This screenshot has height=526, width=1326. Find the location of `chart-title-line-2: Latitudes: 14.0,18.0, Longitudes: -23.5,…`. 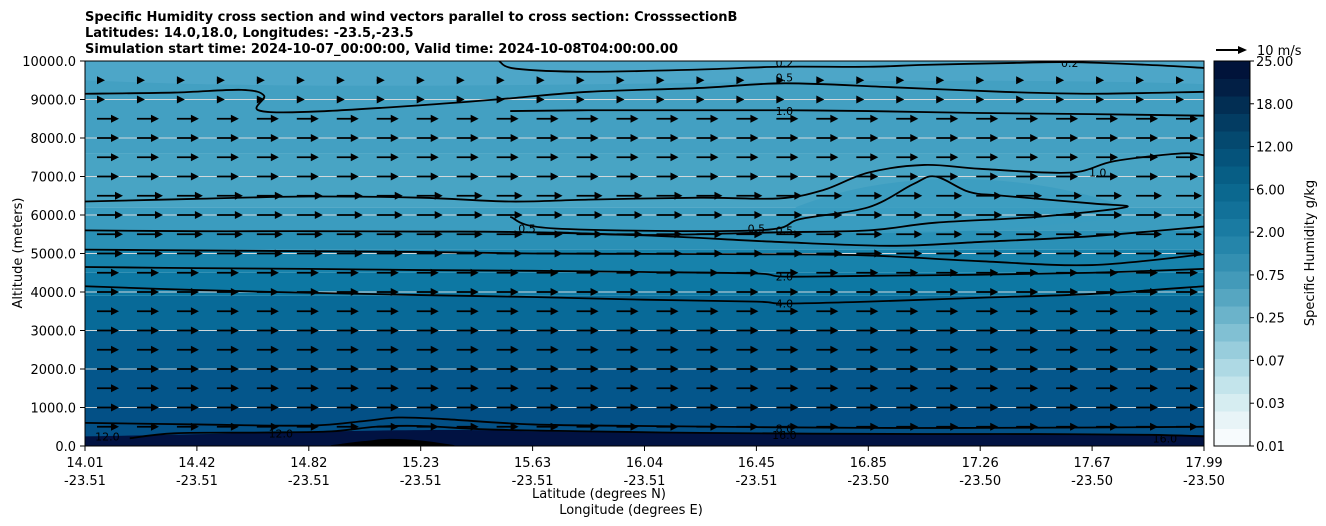

chart-title-line-2: Latitudes: 14.0,18.0, Longitudes: -23.5,… is located at coordinates (249, 33).